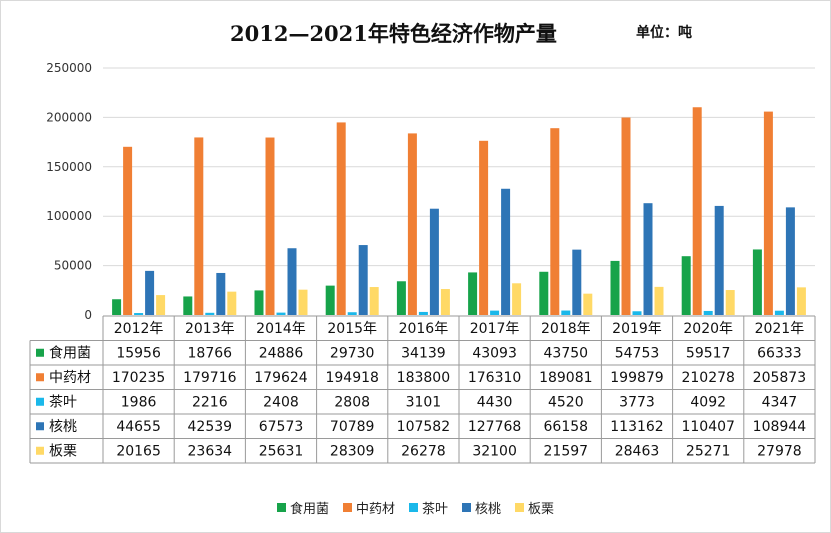 The width and height of the screenshot is (831, 533). Describe the element at coordinates (281, 329) in the screenshot. I see `x-tick-label: 2014年` at that location.